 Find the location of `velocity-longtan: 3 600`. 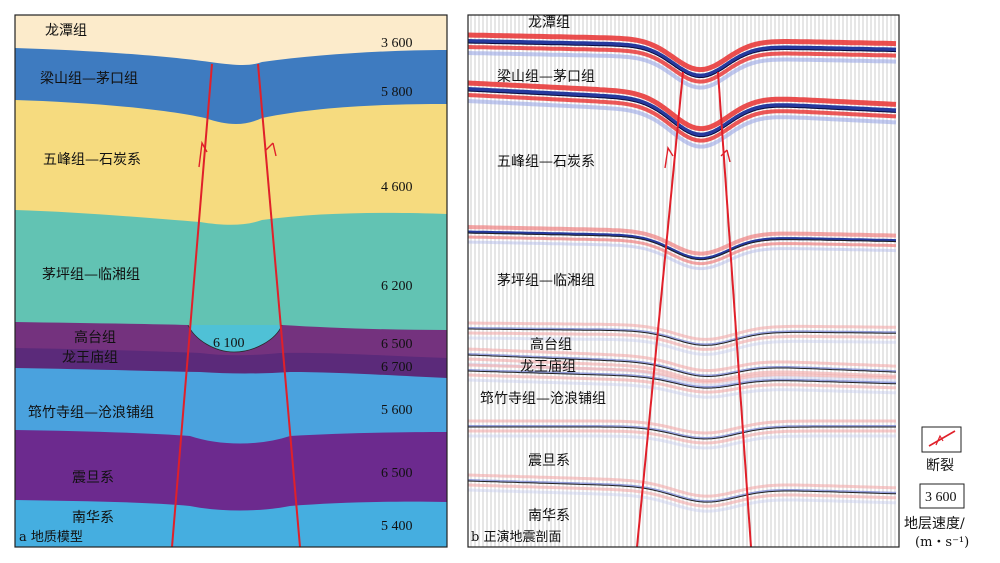

velocity-longtan: 3 600 is located at coordinates (397, 43).